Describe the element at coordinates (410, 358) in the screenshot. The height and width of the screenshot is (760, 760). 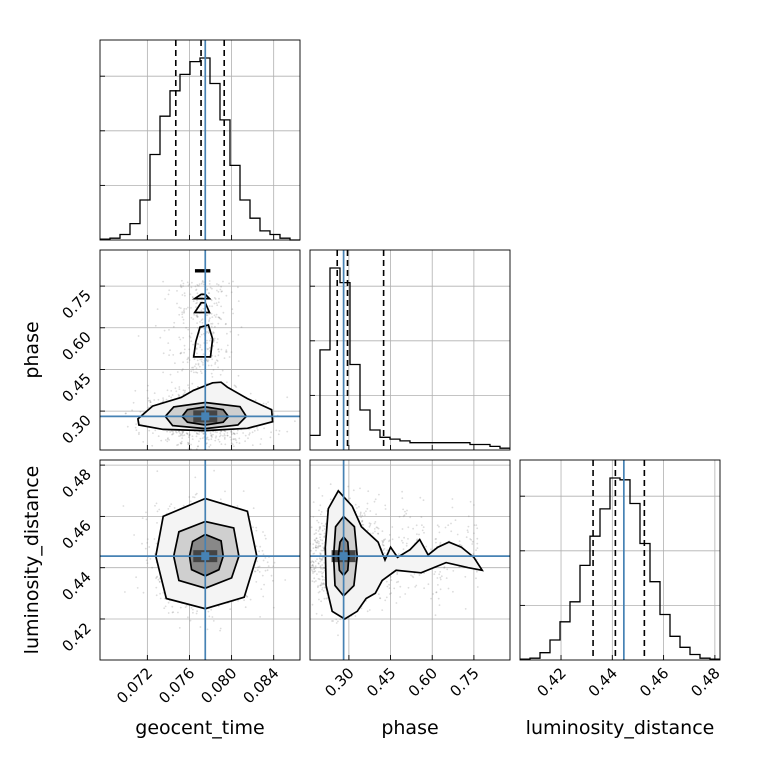
I see `histogram-step-line` at that location.